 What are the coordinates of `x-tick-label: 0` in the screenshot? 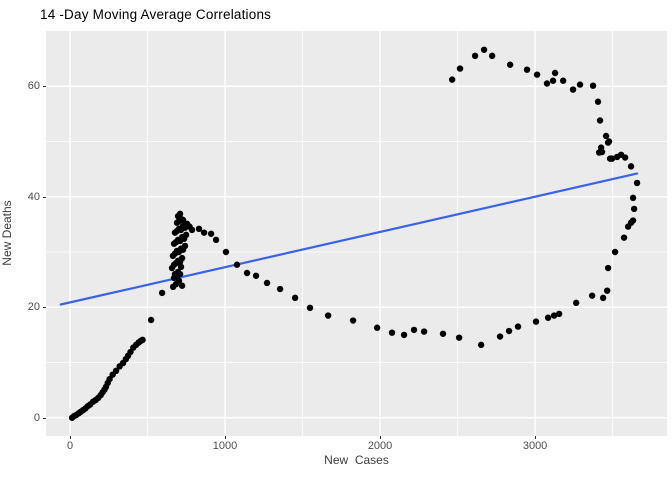 It's located at (70, 446).